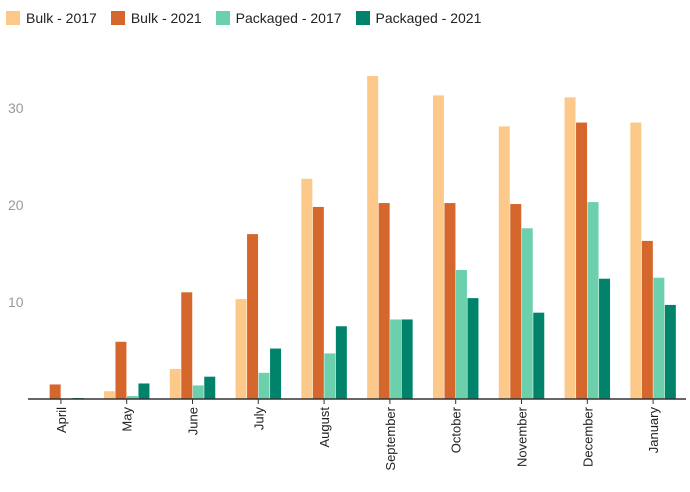 The height and width of the screenshot is (492, 690). I want to click on x-tick-label: December, so click(587, 436).